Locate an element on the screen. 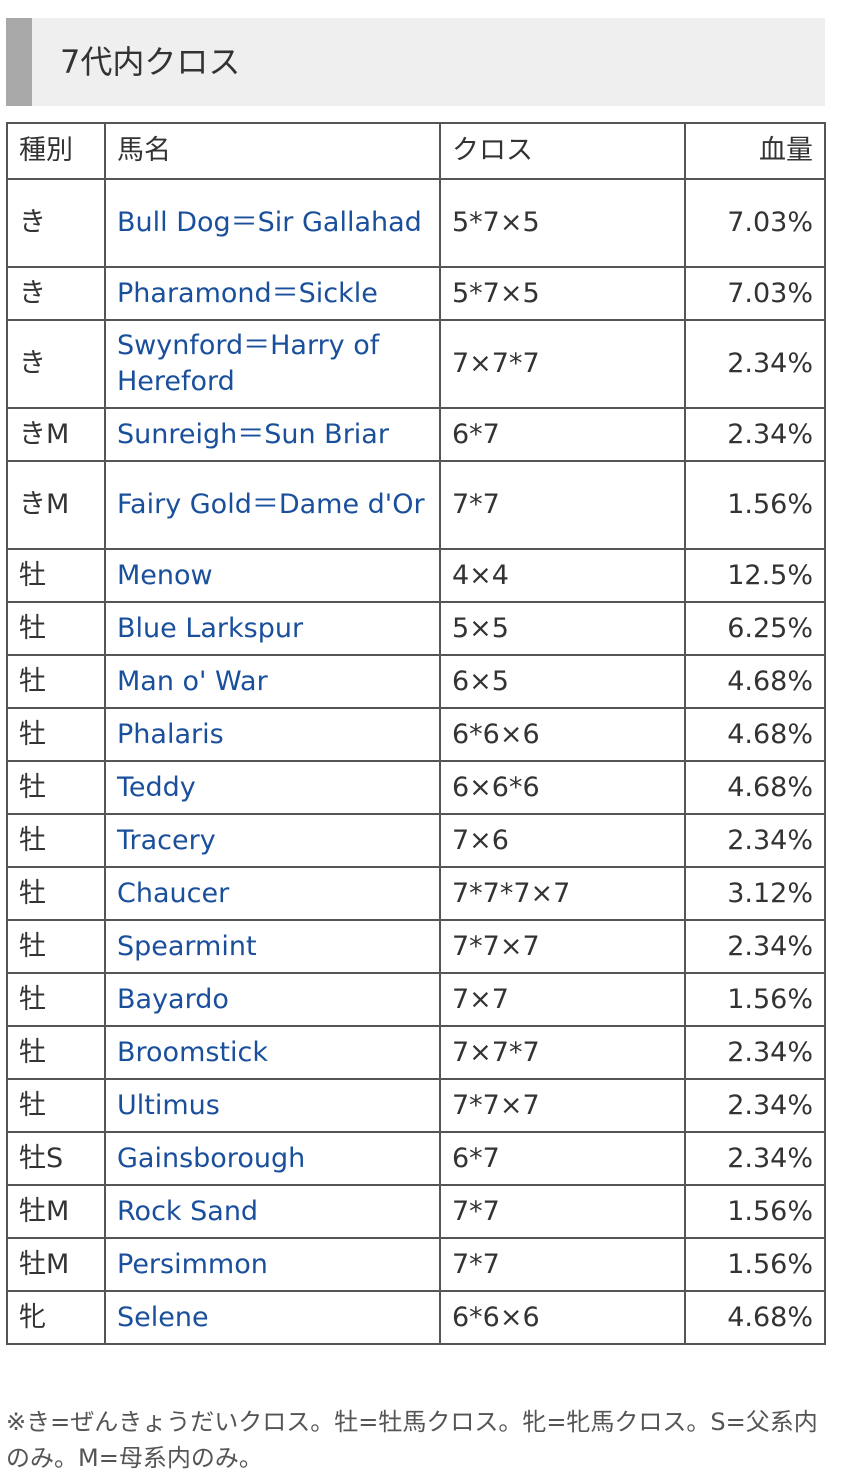  horse-link: Man o' War is located at coordinates (192, 681).